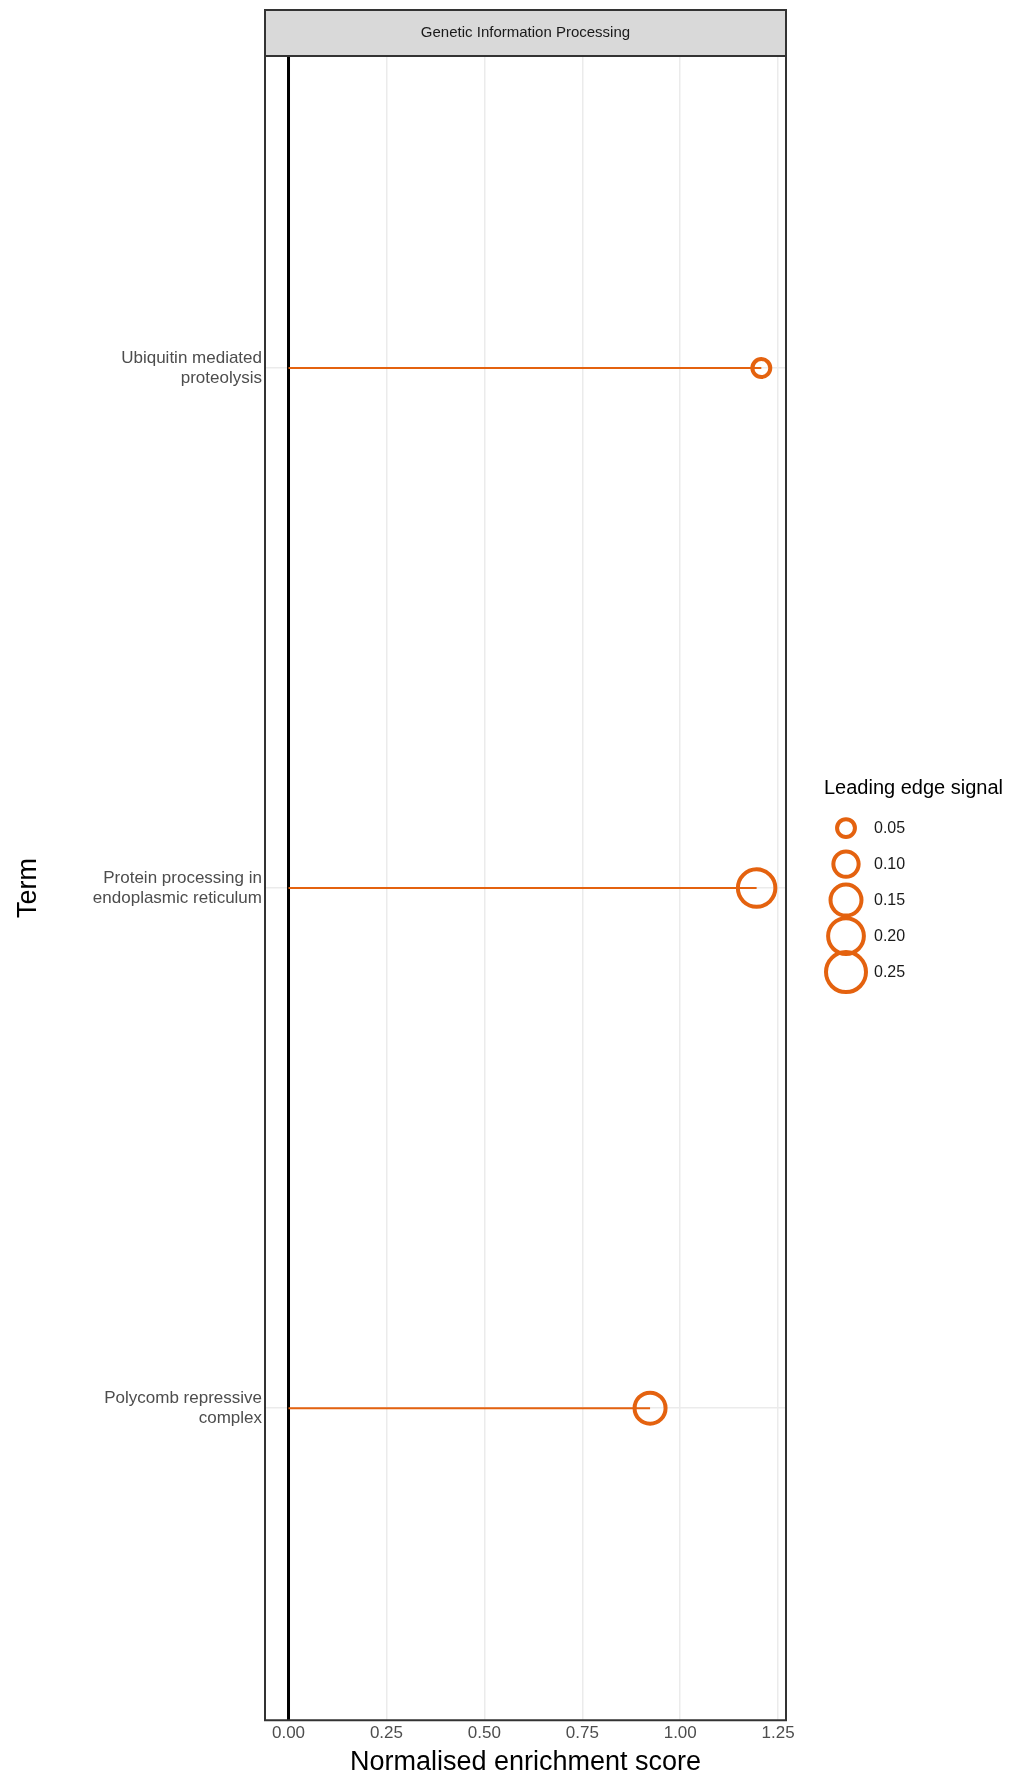  Describe the element at coordinates (191, 367) in the screenshot. I see `y-tick-label: Ubiquitin mediated proteolysis` at that location.